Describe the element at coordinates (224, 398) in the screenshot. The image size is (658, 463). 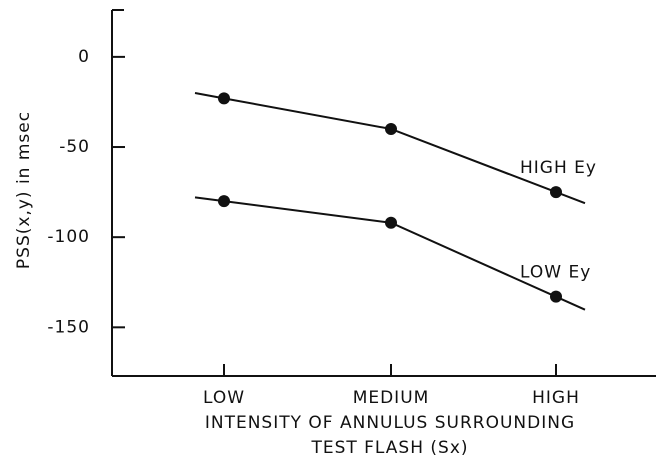
I see `x-tick-label: LOW` at that location.